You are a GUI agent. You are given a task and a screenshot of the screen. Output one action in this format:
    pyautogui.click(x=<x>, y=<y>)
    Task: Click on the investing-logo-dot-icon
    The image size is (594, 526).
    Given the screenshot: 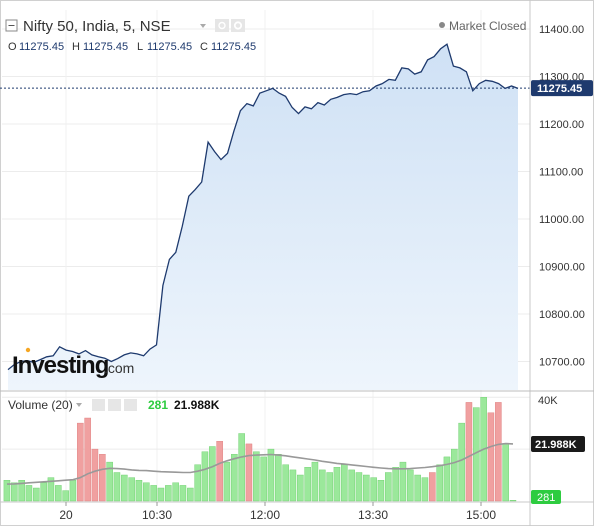 What is the action you would take?
    pyautogui.click(x=28, y=350)
    